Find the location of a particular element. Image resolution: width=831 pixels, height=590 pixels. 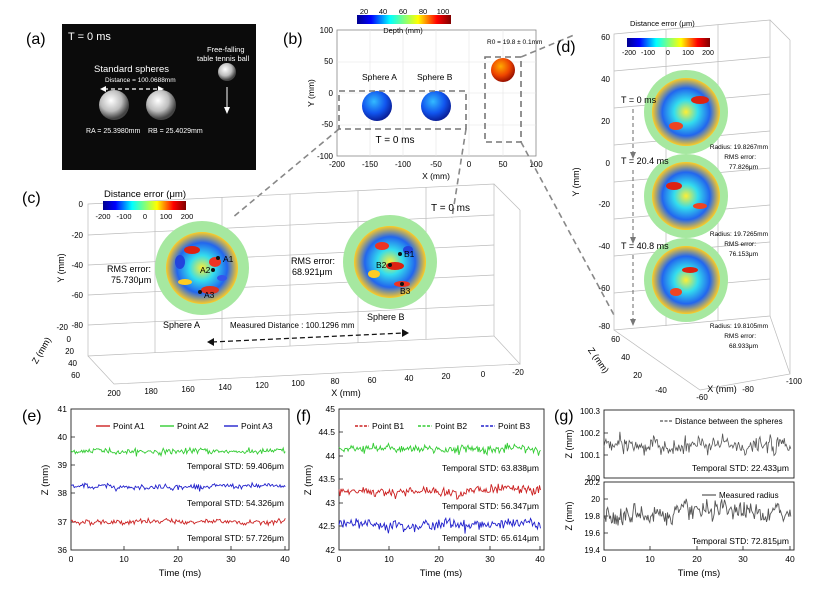

point-b3-marker is located at coordinates (402, 284).